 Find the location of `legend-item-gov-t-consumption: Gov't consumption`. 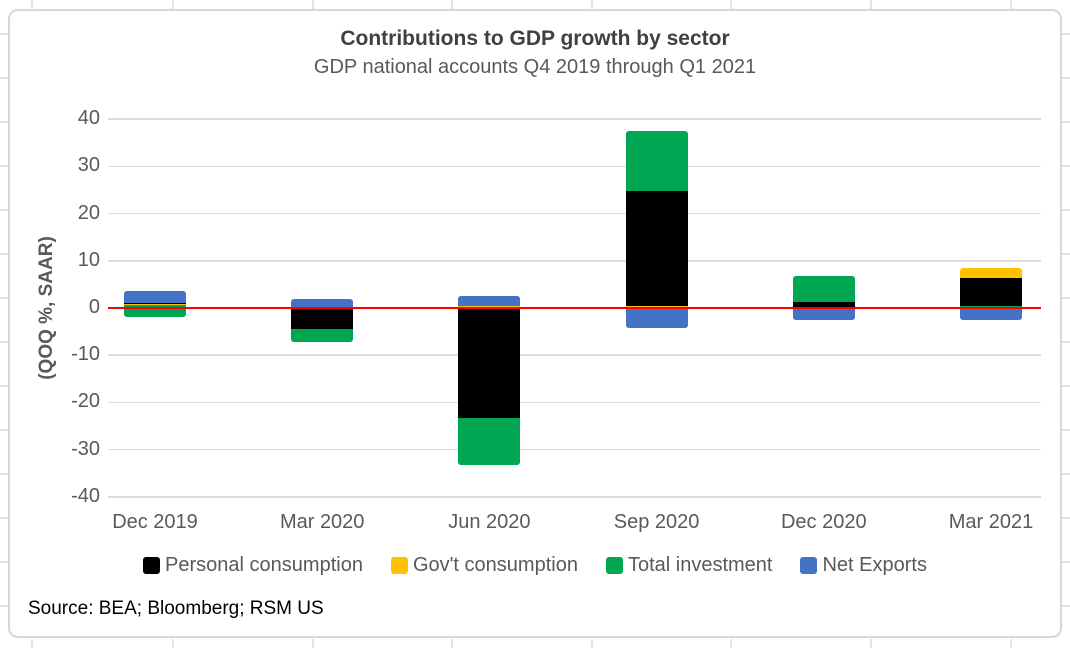

legend-item-gov-t-consumption: Gov't consumption is located at coordinates (484, 565).